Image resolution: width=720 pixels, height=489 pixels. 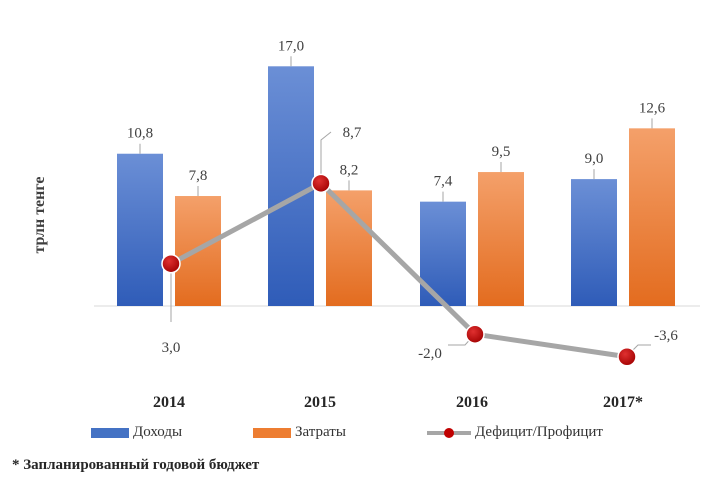 What do you see at coordinates (272, 432) in the screenshot?
I see `legend-swatch-expenses` at bounding box center [272, 432].